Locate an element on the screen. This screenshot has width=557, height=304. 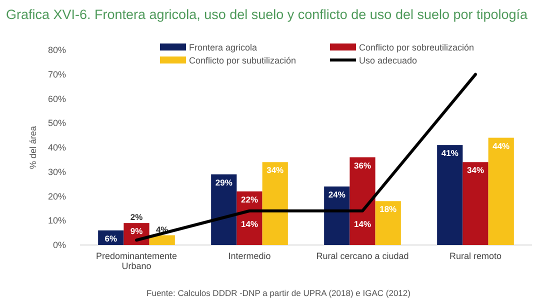
y-tick-label: 70% is located at coordinates (57, 74).